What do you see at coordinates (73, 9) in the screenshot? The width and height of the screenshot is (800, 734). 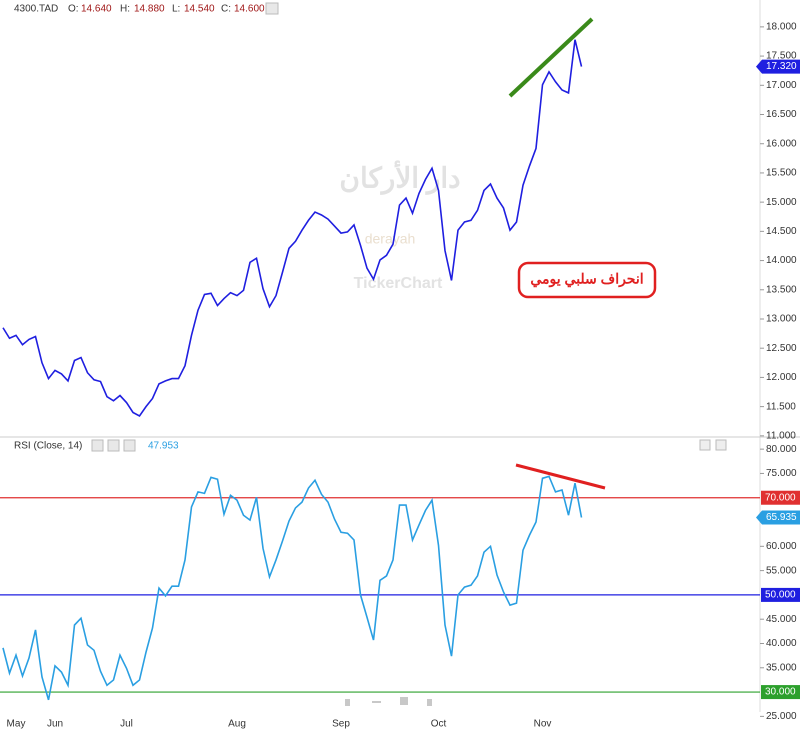 I see `ohlc-name: O:` at bounding box center [73, 9].